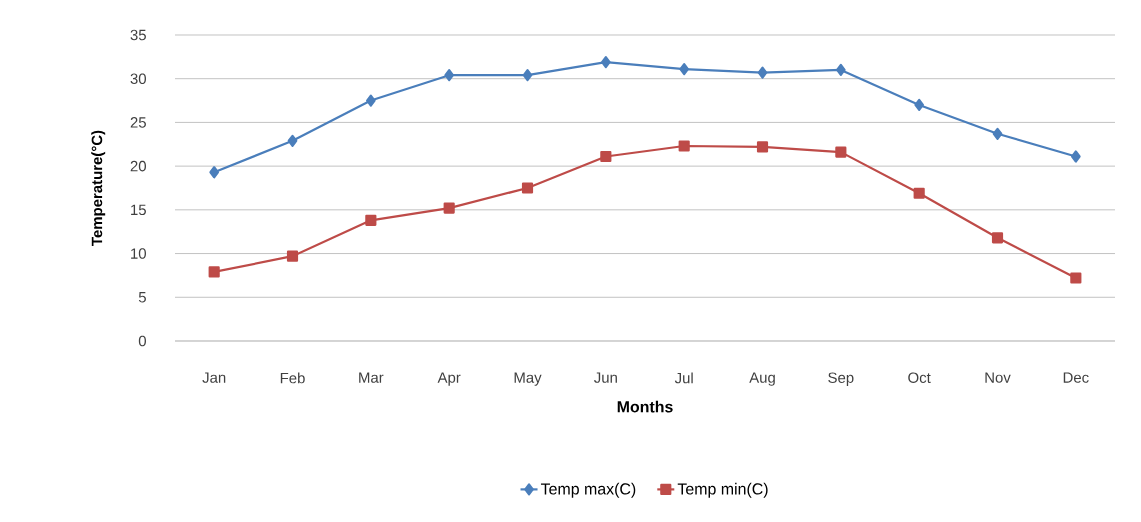  I want to click on y-tick-label: 0, so click(142, 341).